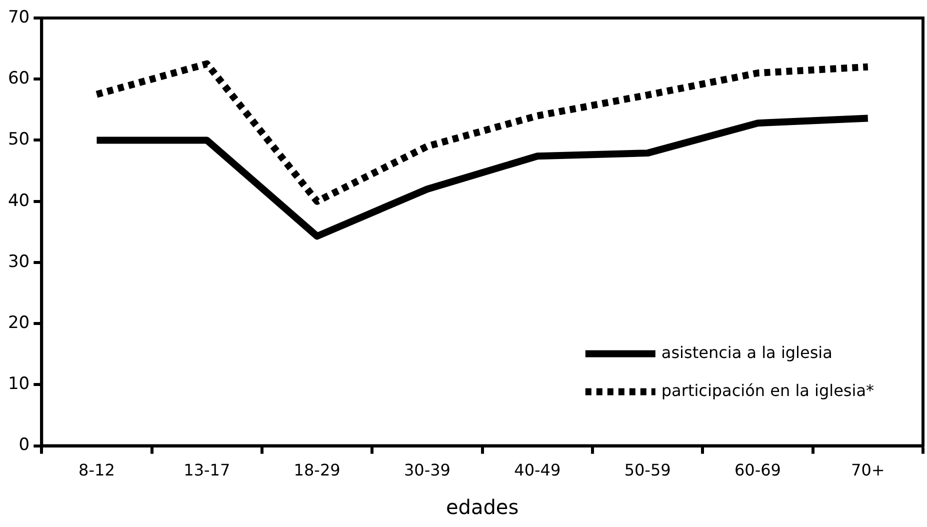 The width and height of the screenshot is (927, 527). Describe the element at coordinates (868, 470) in the screenshot. I see `x-tick-label: 70+` at that location.